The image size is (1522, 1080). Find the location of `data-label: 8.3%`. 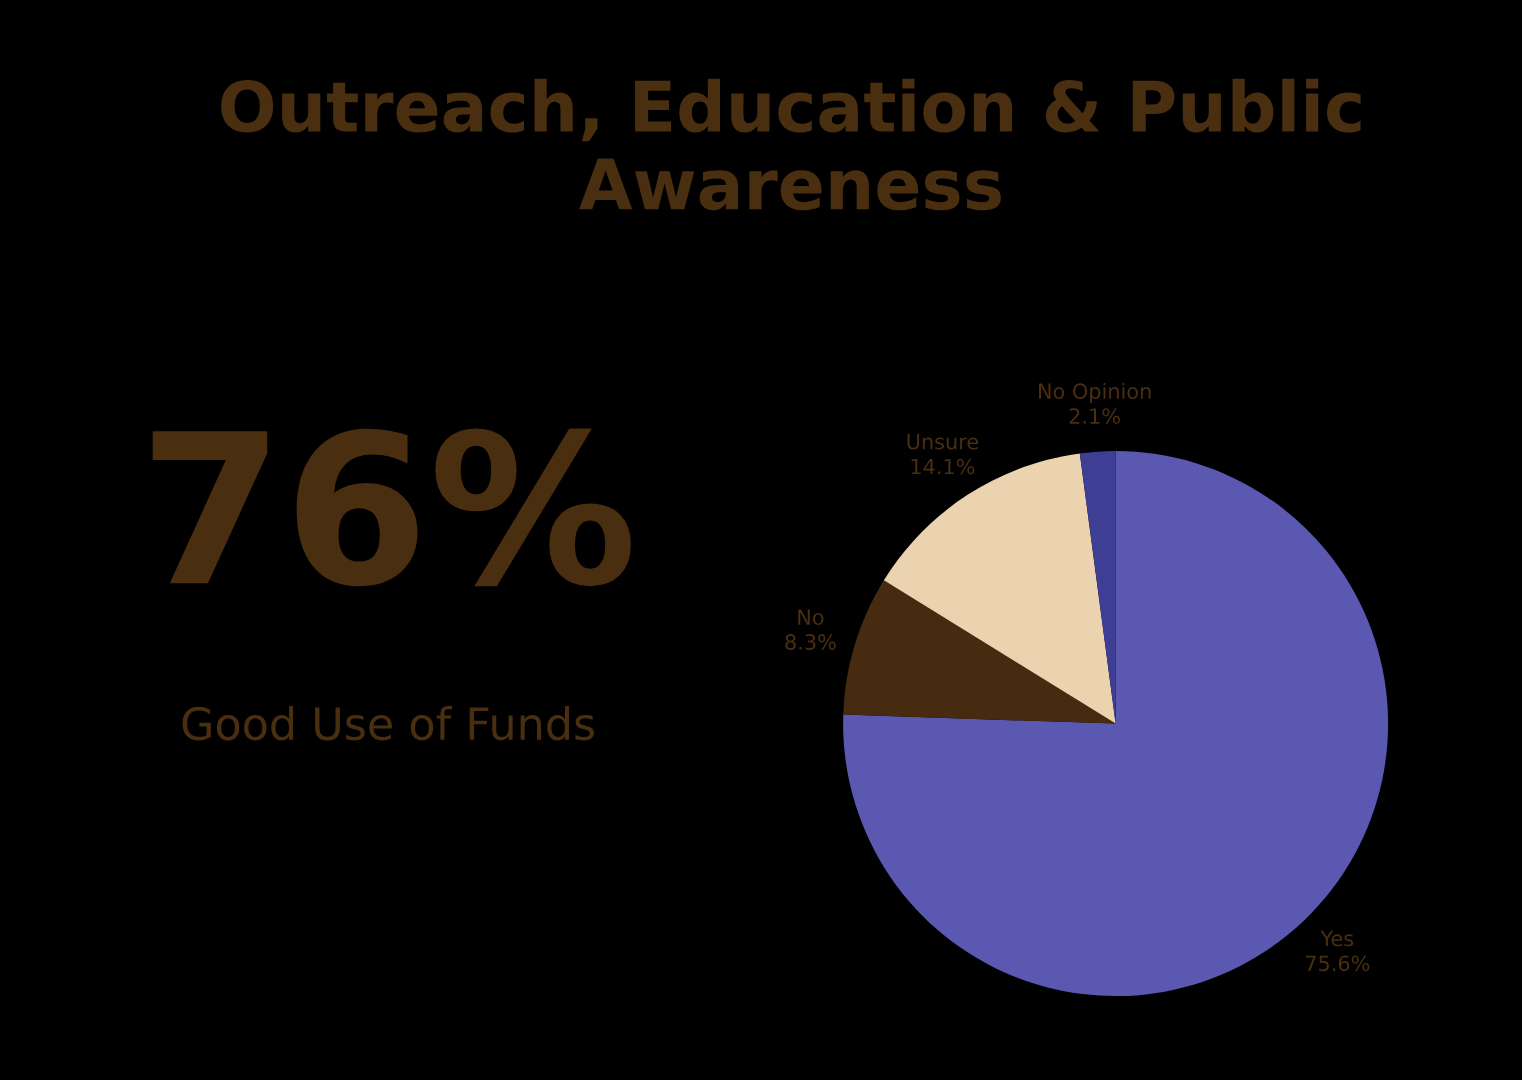

data-label: 8.3% is located at coordinates (810, 642).